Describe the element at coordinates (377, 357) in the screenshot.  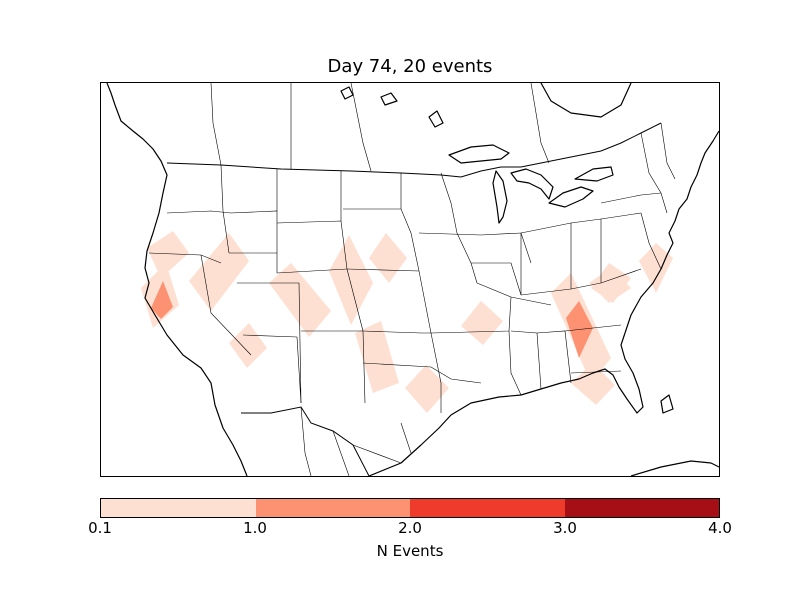
I see `event-region-new-mexico` at that location.